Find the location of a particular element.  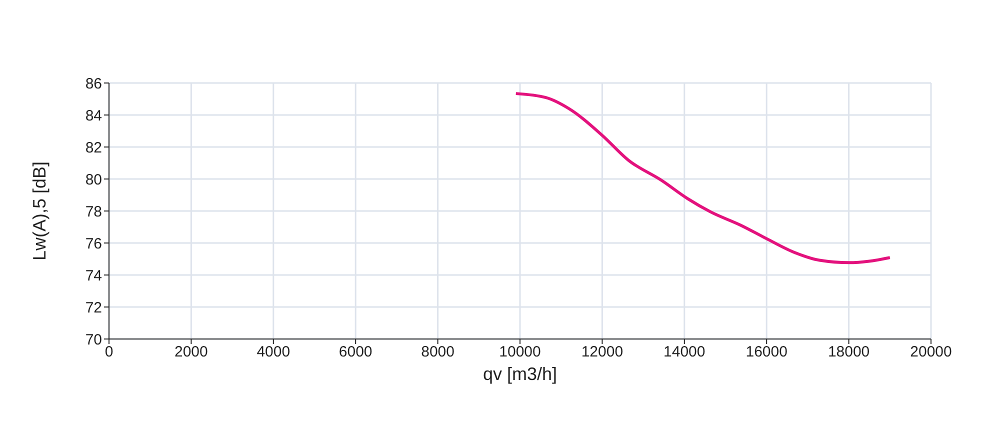

y-tick-label: 84 is located at coordinates (93, 115).